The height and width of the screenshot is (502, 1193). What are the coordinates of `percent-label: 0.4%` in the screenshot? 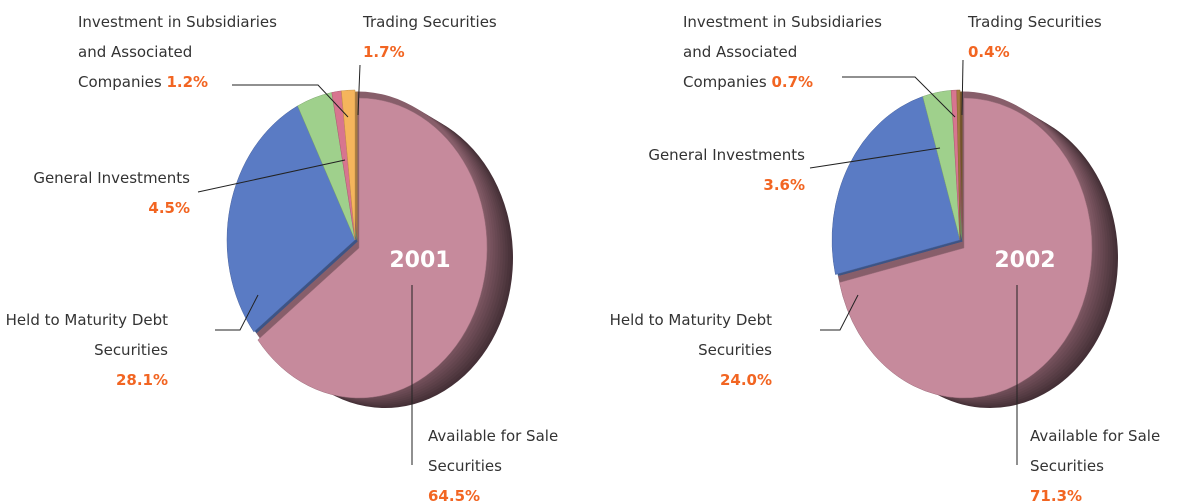 It's located at (989, 52).